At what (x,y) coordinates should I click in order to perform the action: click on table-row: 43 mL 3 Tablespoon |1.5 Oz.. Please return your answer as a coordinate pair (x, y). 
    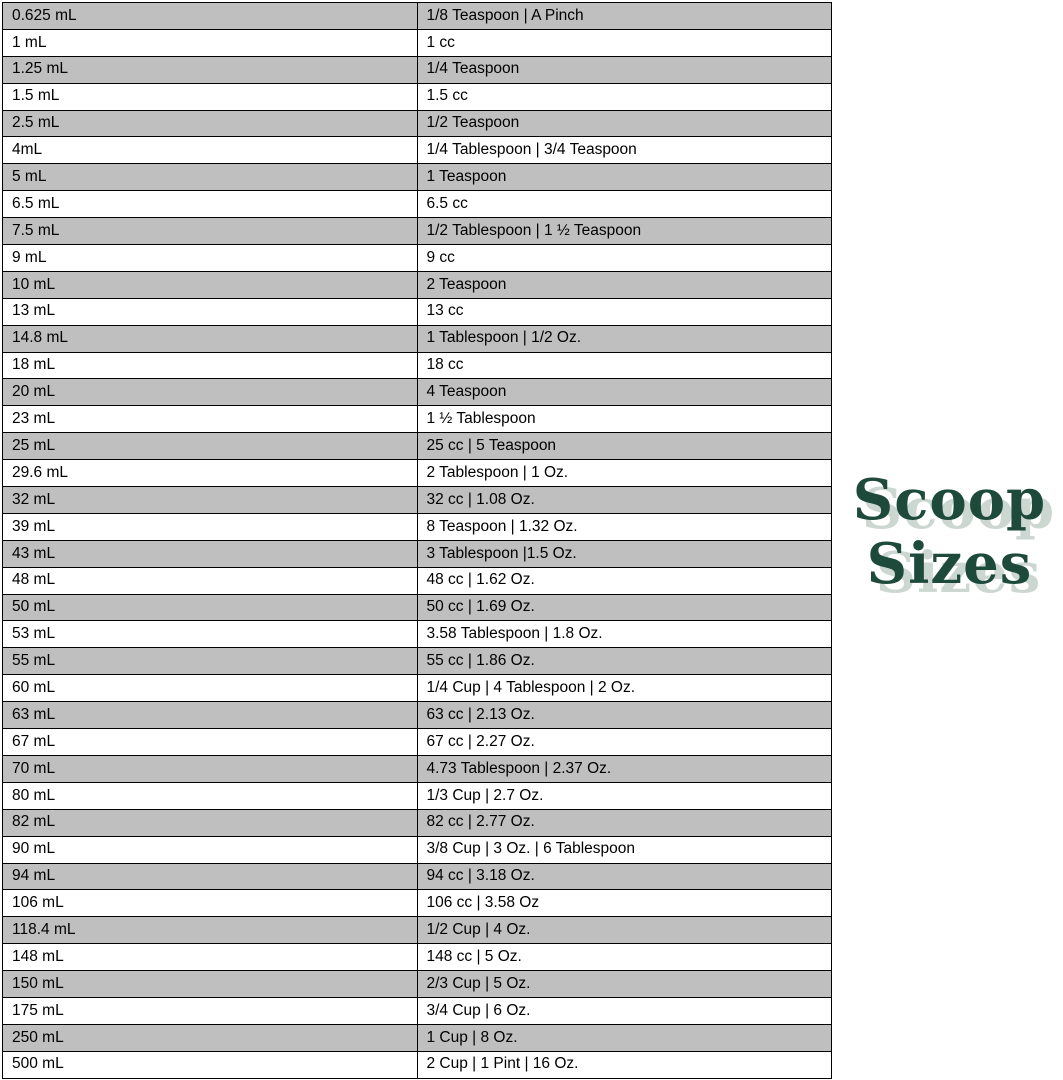
    Looking at the image, I should click on (417, 553).